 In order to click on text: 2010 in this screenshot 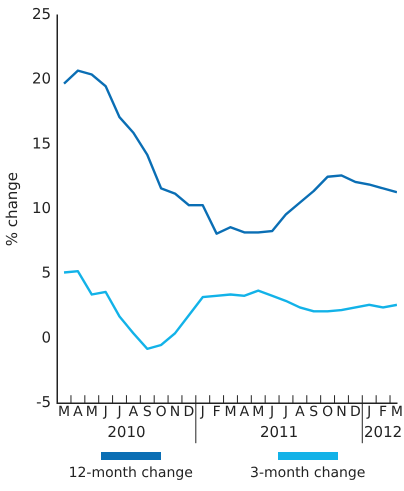, I will do `click(126, 432)`.